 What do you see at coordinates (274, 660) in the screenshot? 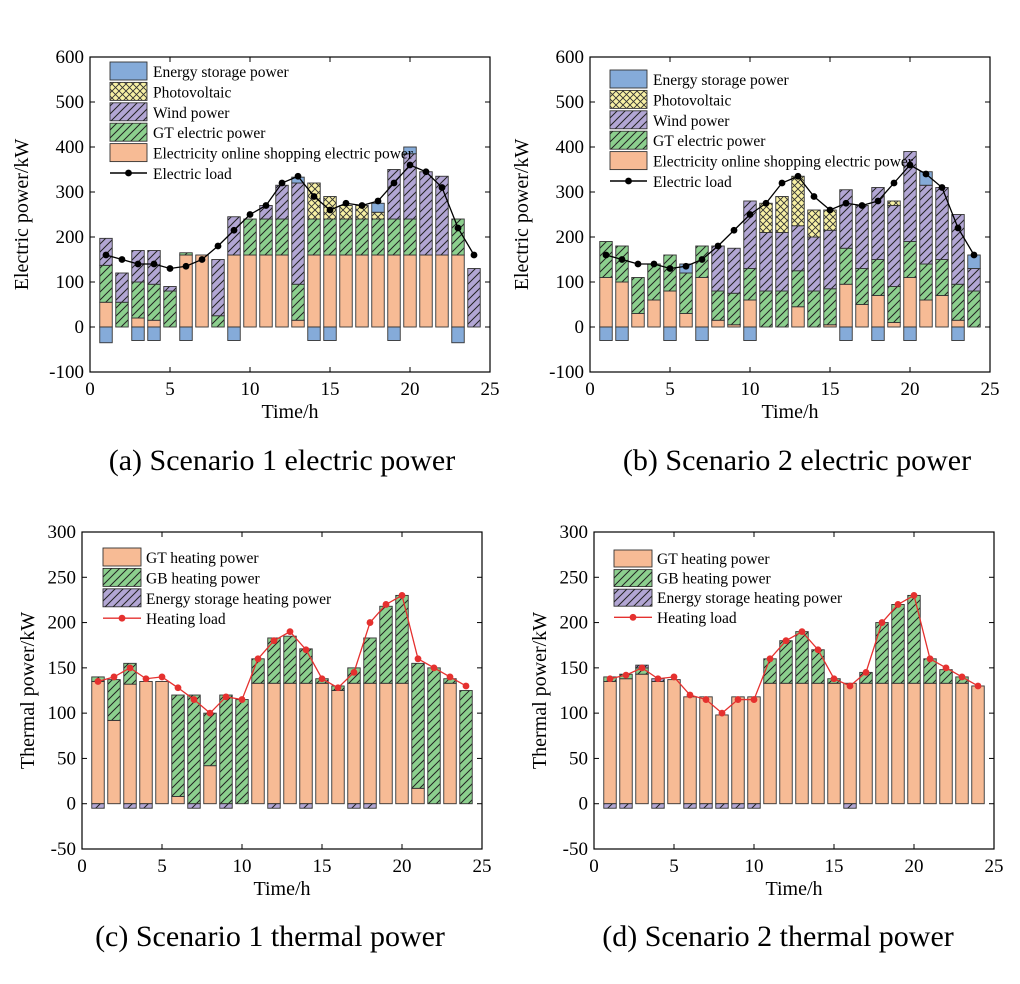
I see `bar-hatch-heat_gb-h12` at bounding box center [274, 660].